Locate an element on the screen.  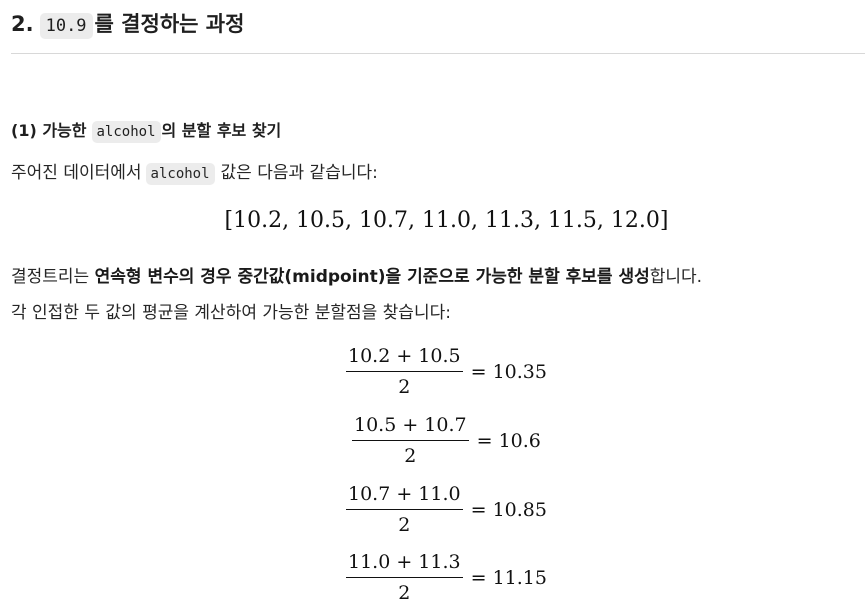
section-heading-text: 를 결정하는 과정 is located at coordinates (169, 24).